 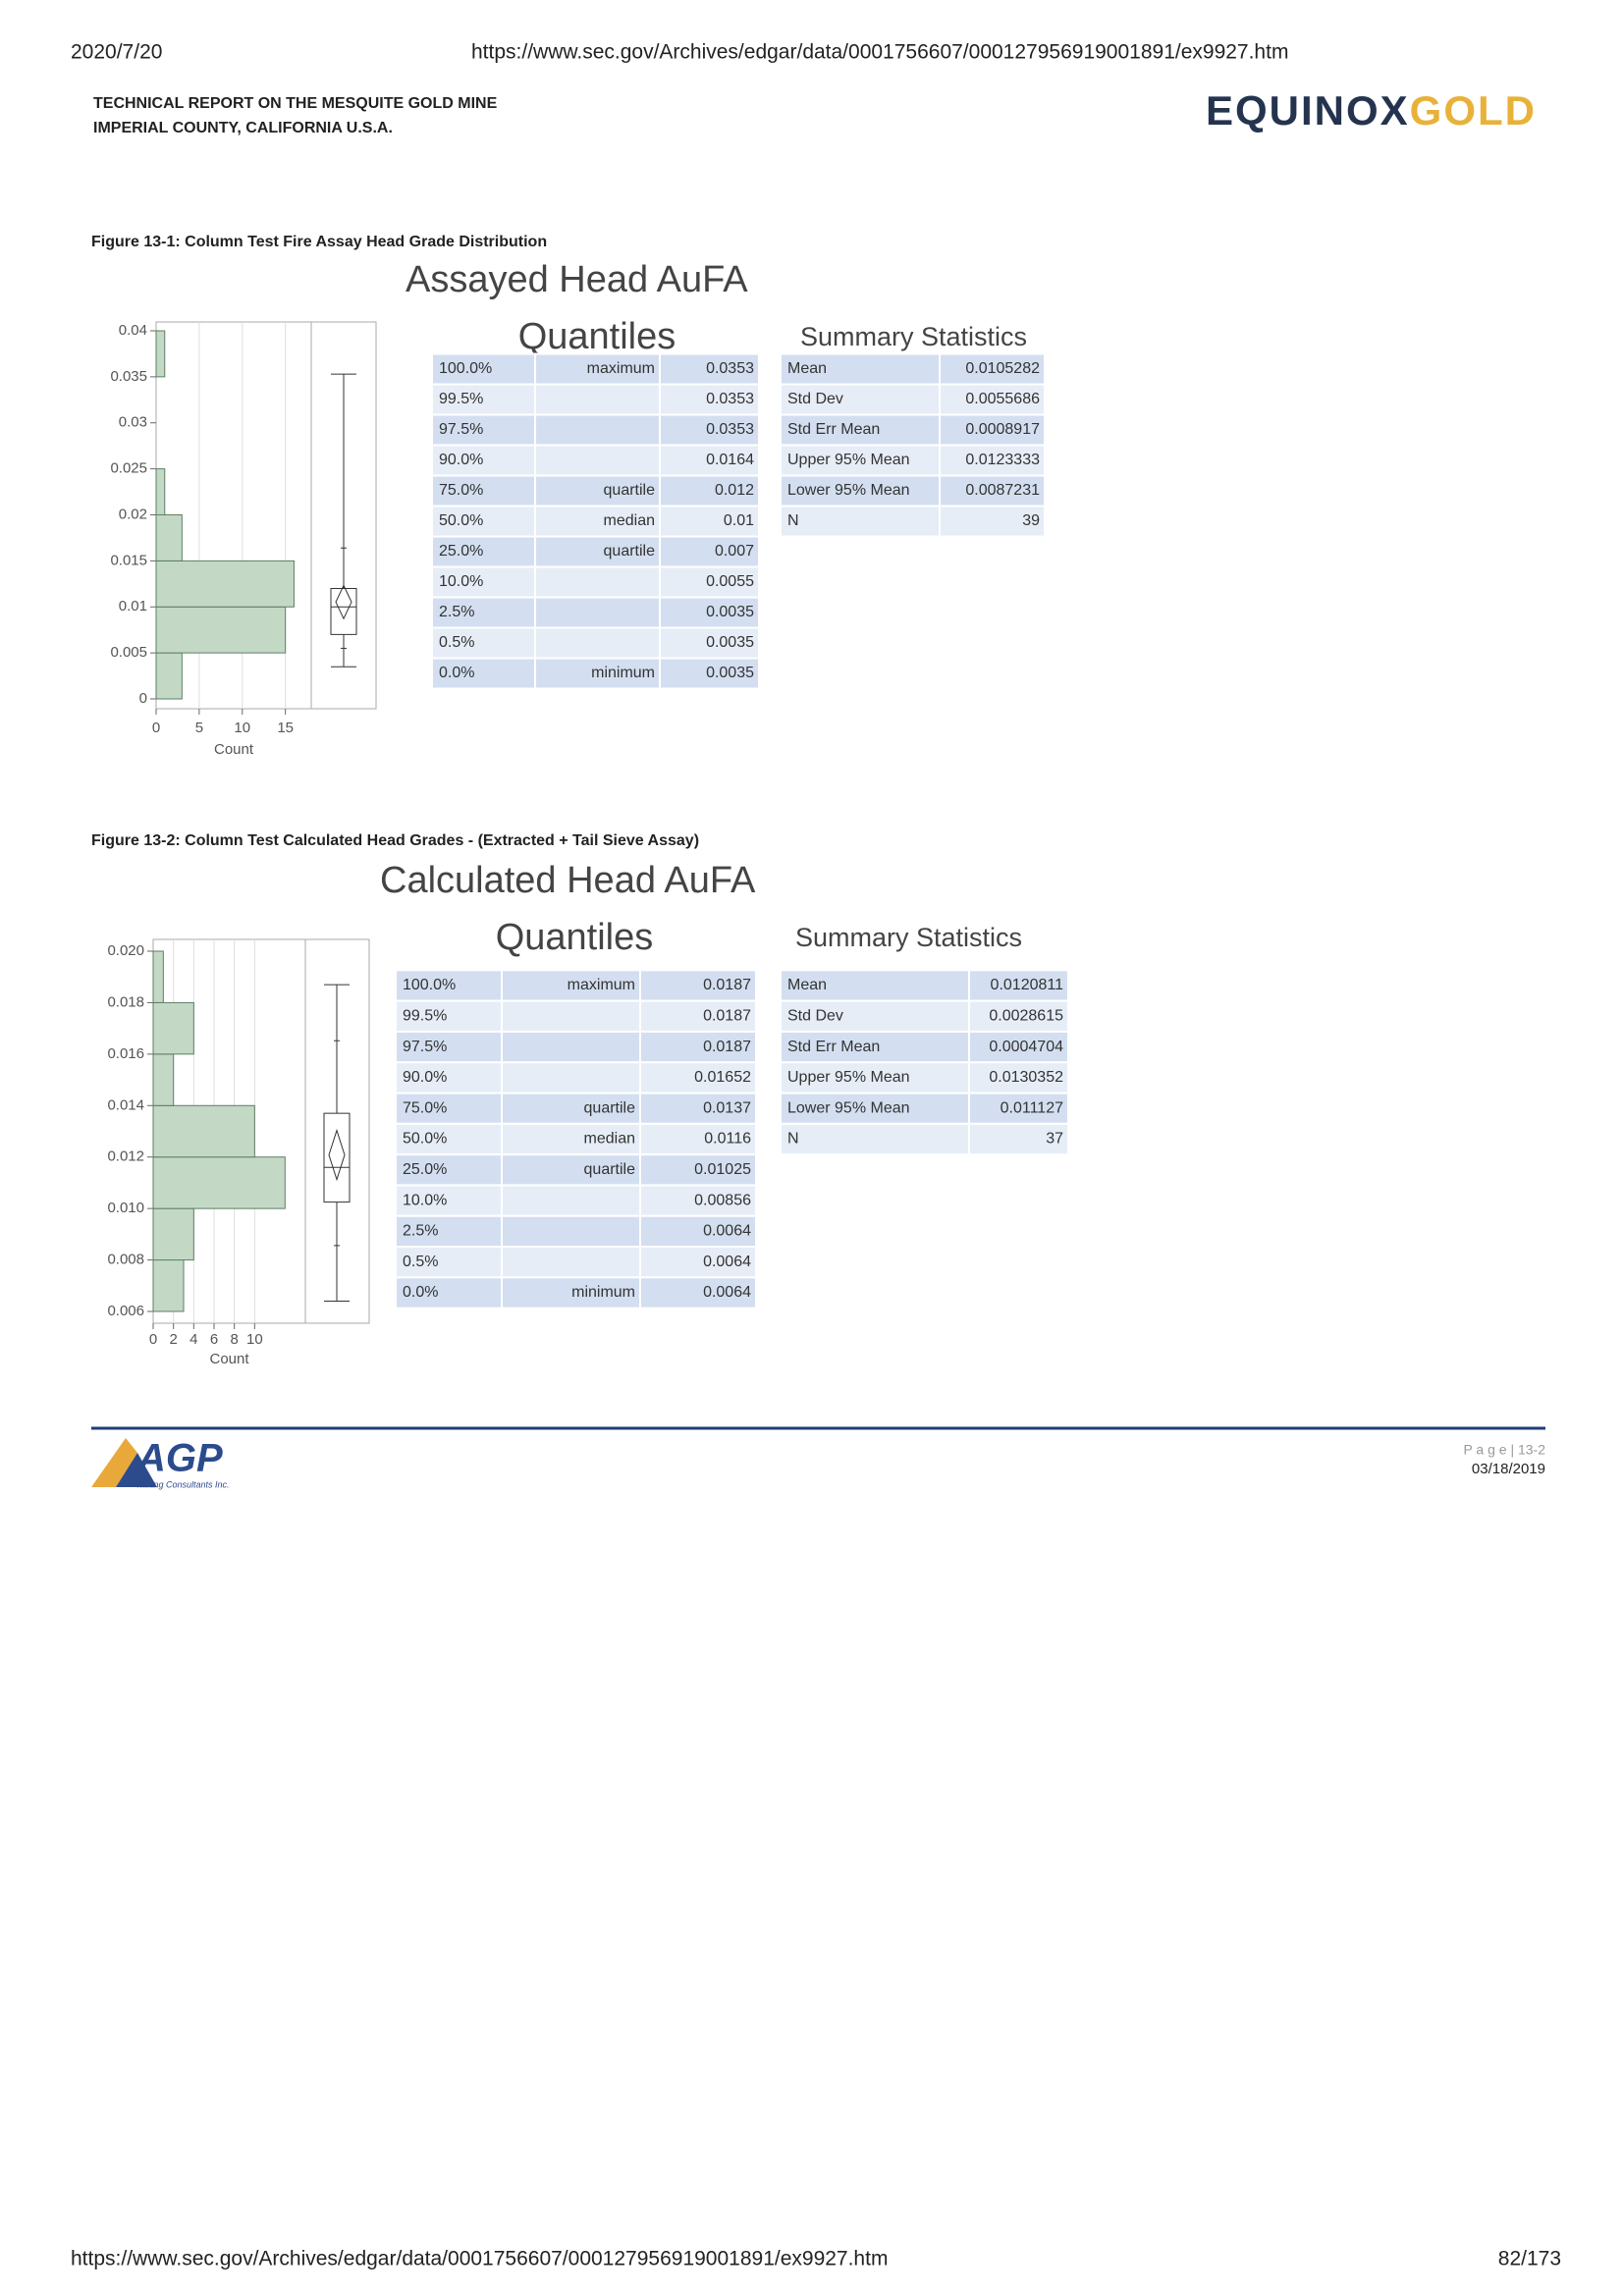 What do you see at coordinates (179, 1458) in the screenshot?
I see `agp-logo-text: AGP` at bounding box center [179, 1458].